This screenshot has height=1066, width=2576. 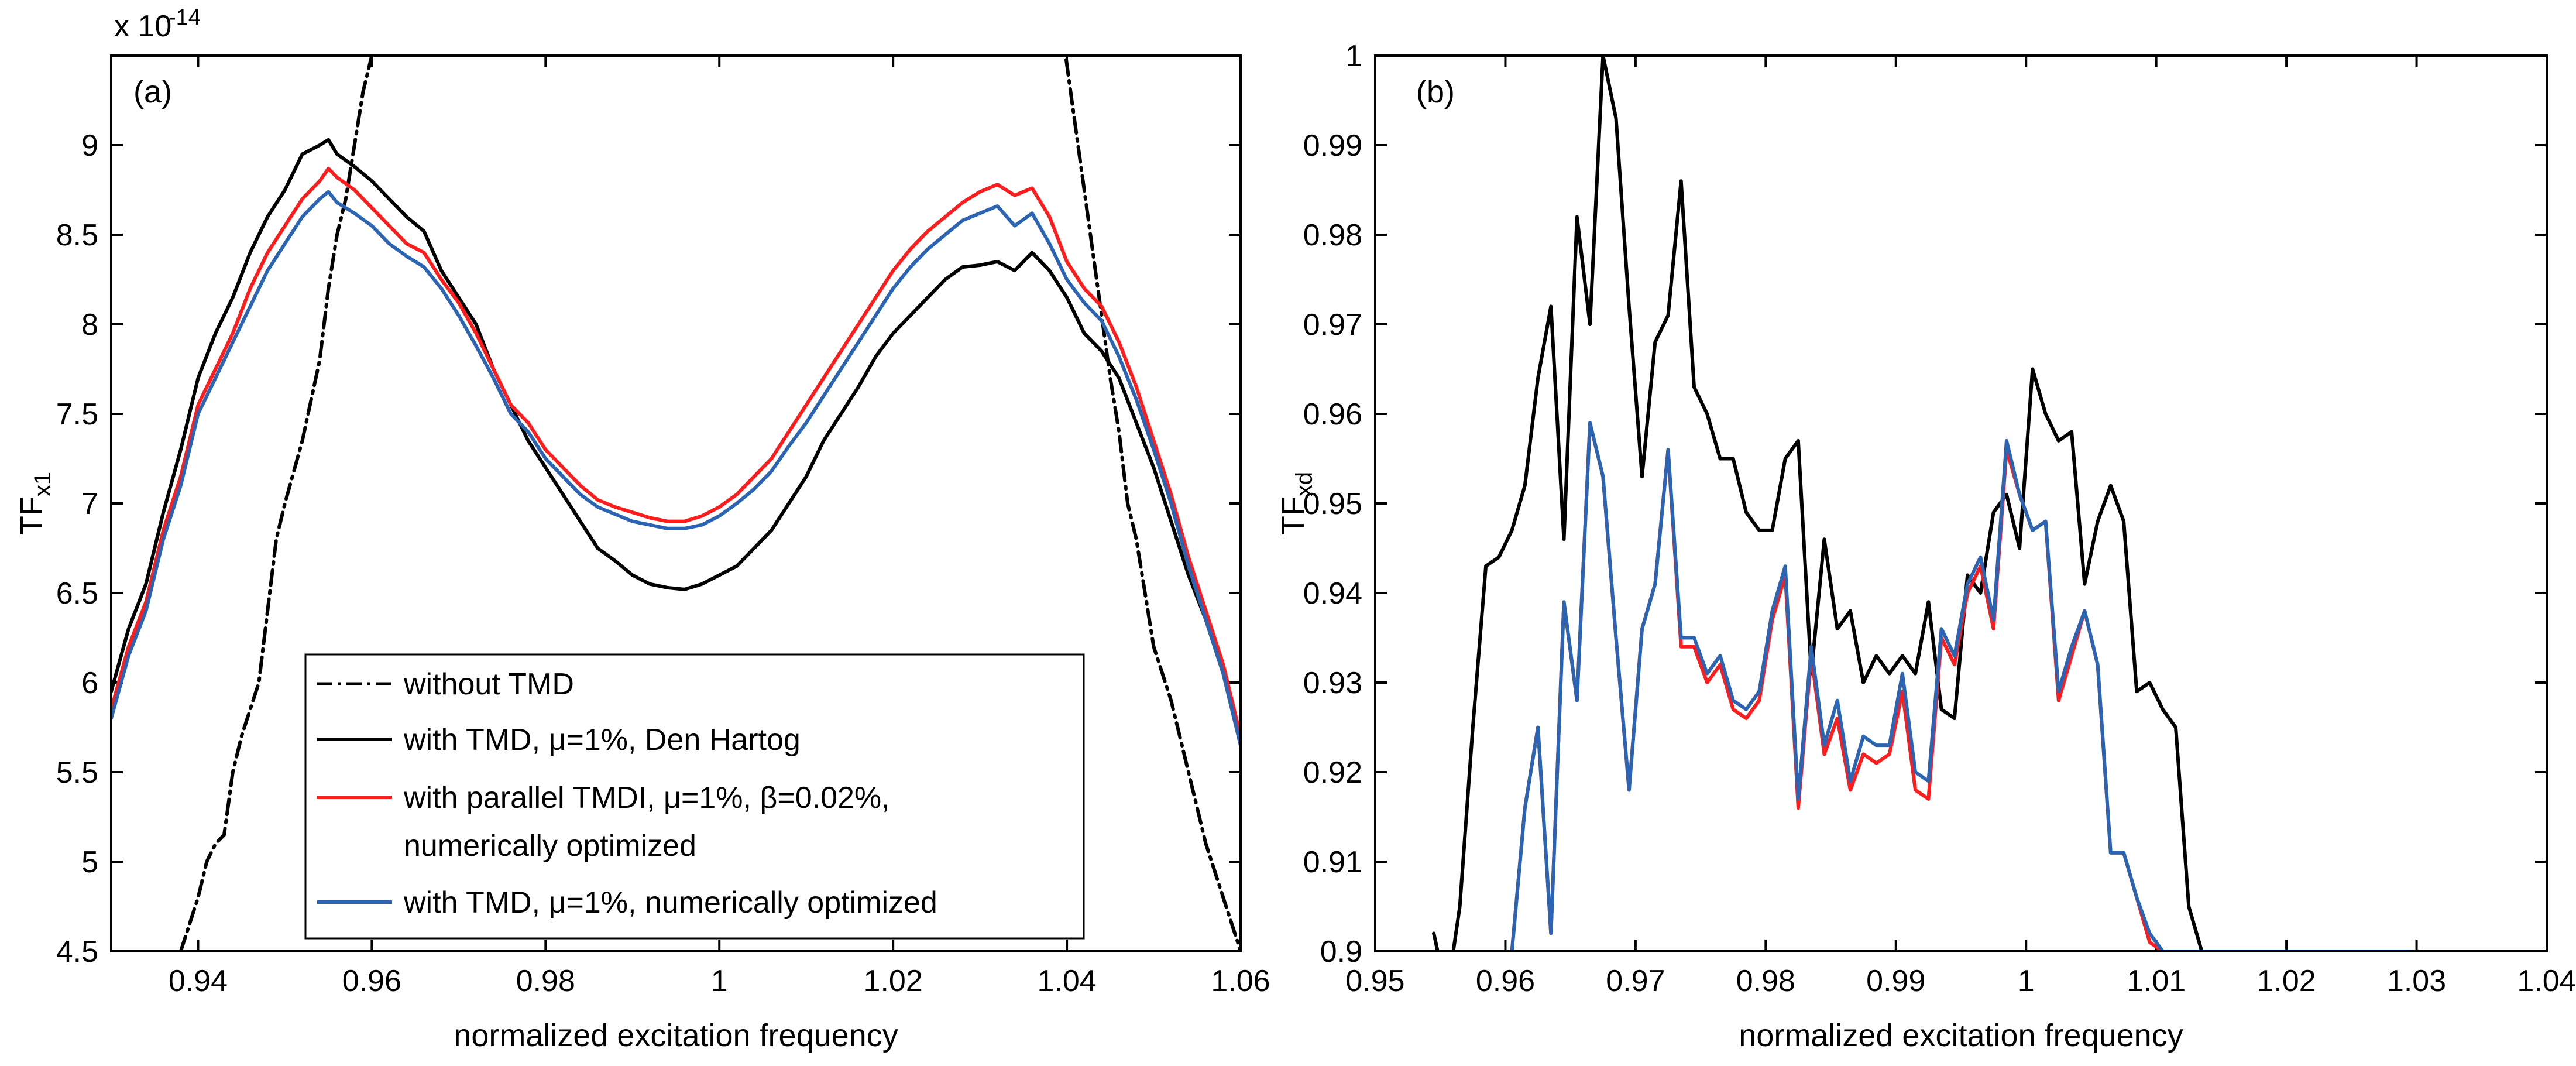 What do you see at coordinates (77, 414) in the screenshot?
I see `y-tick-label: 7.5` at bounding box center [77, 414].